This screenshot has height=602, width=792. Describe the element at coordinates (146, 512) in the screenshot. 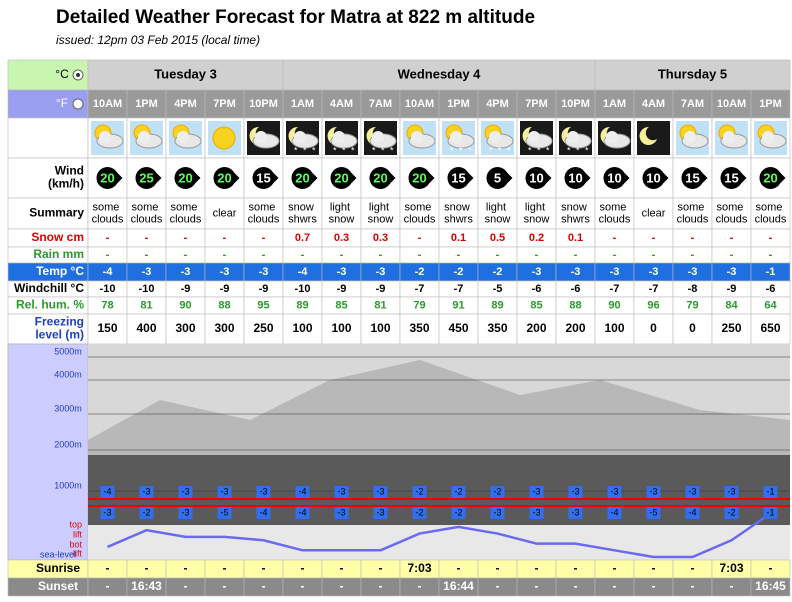

I see `altitude-temp: -2` at that location.